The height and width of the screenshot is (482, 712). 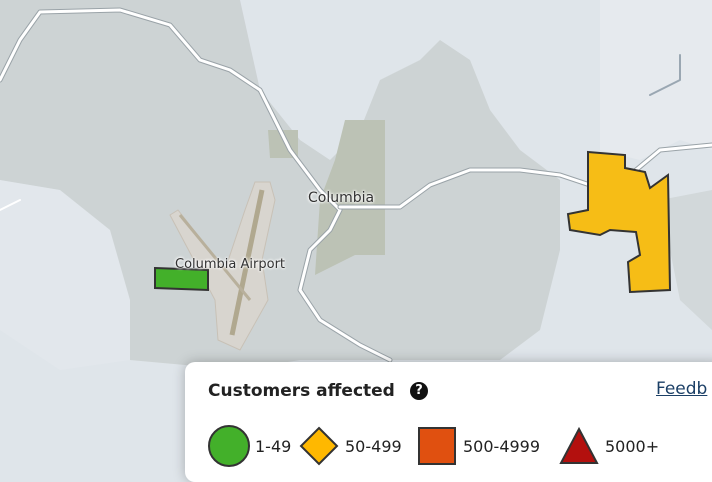 What do you see at coordinates (341, 198) in the screenshot?
I see `city-label: Columbia` at bounding box center [341, 198].